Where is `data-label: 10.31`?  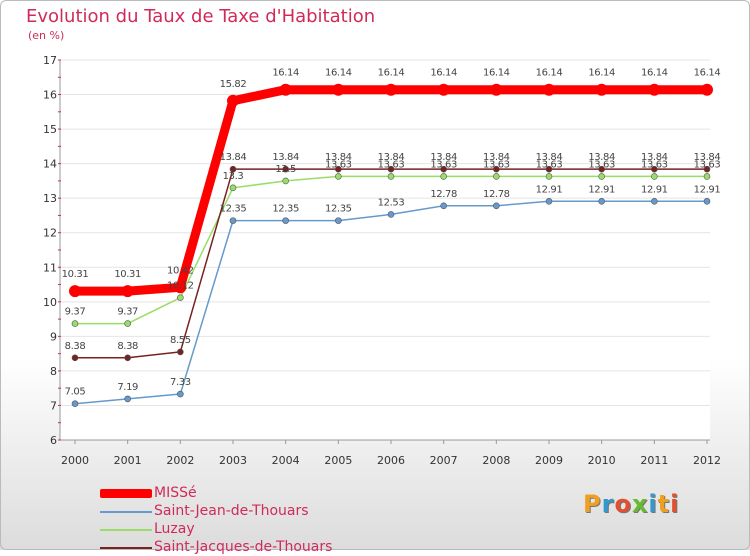
data-label: 10.31 is located at coordinates (75, 274).